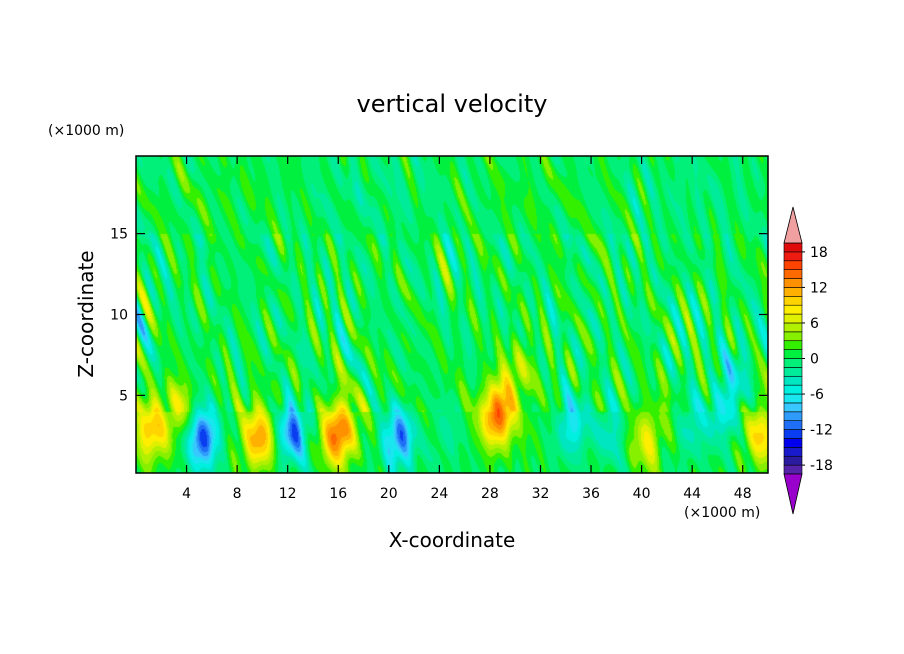 Image resolution: width=904 pixels, height=654 pixels. I want to click on x-tick-label: 4, so click(186, 494).